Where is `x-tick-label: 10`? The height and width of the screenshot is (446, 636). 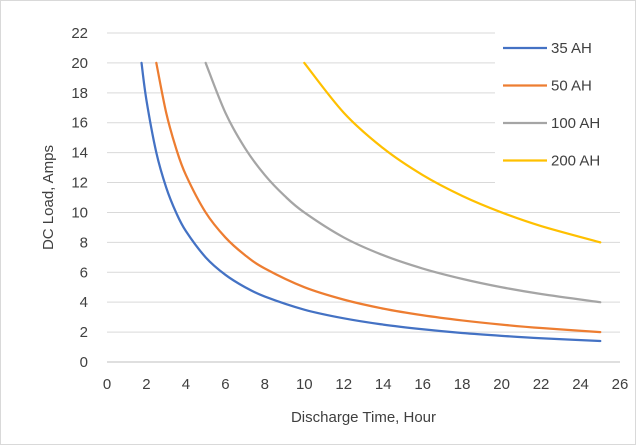 x-tick-label: 10 is located at coordinates (304, 384).